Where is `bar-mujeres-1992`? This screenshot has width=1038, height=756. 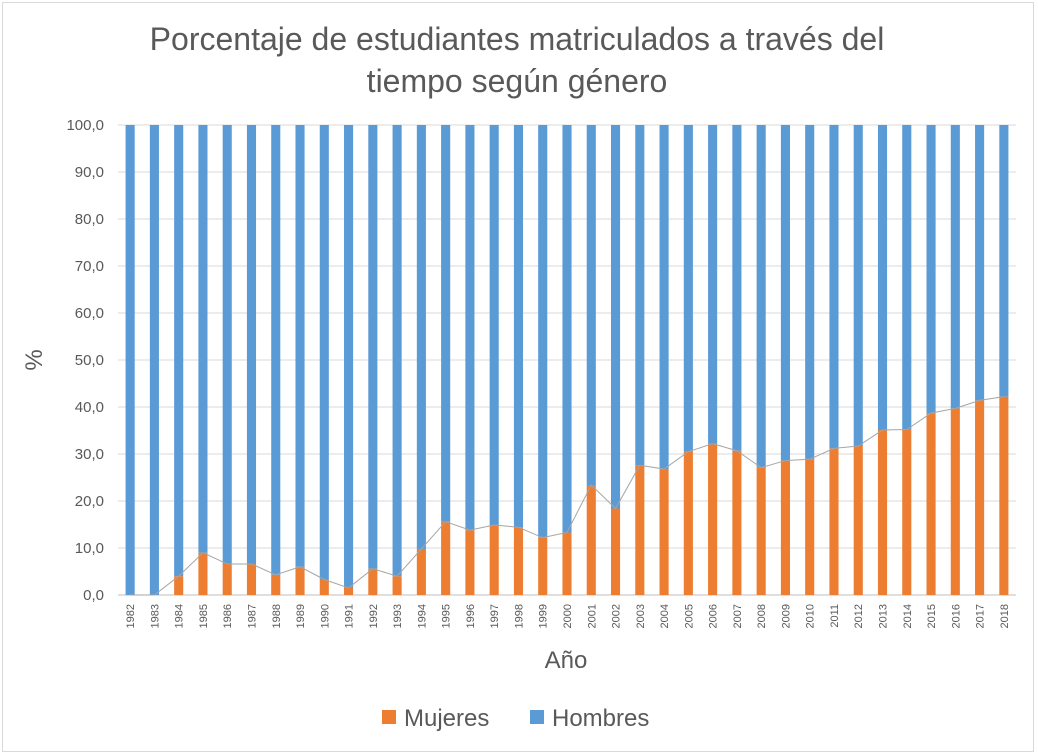 bar-mujeres-1992 is located at coordinates (373, 581).